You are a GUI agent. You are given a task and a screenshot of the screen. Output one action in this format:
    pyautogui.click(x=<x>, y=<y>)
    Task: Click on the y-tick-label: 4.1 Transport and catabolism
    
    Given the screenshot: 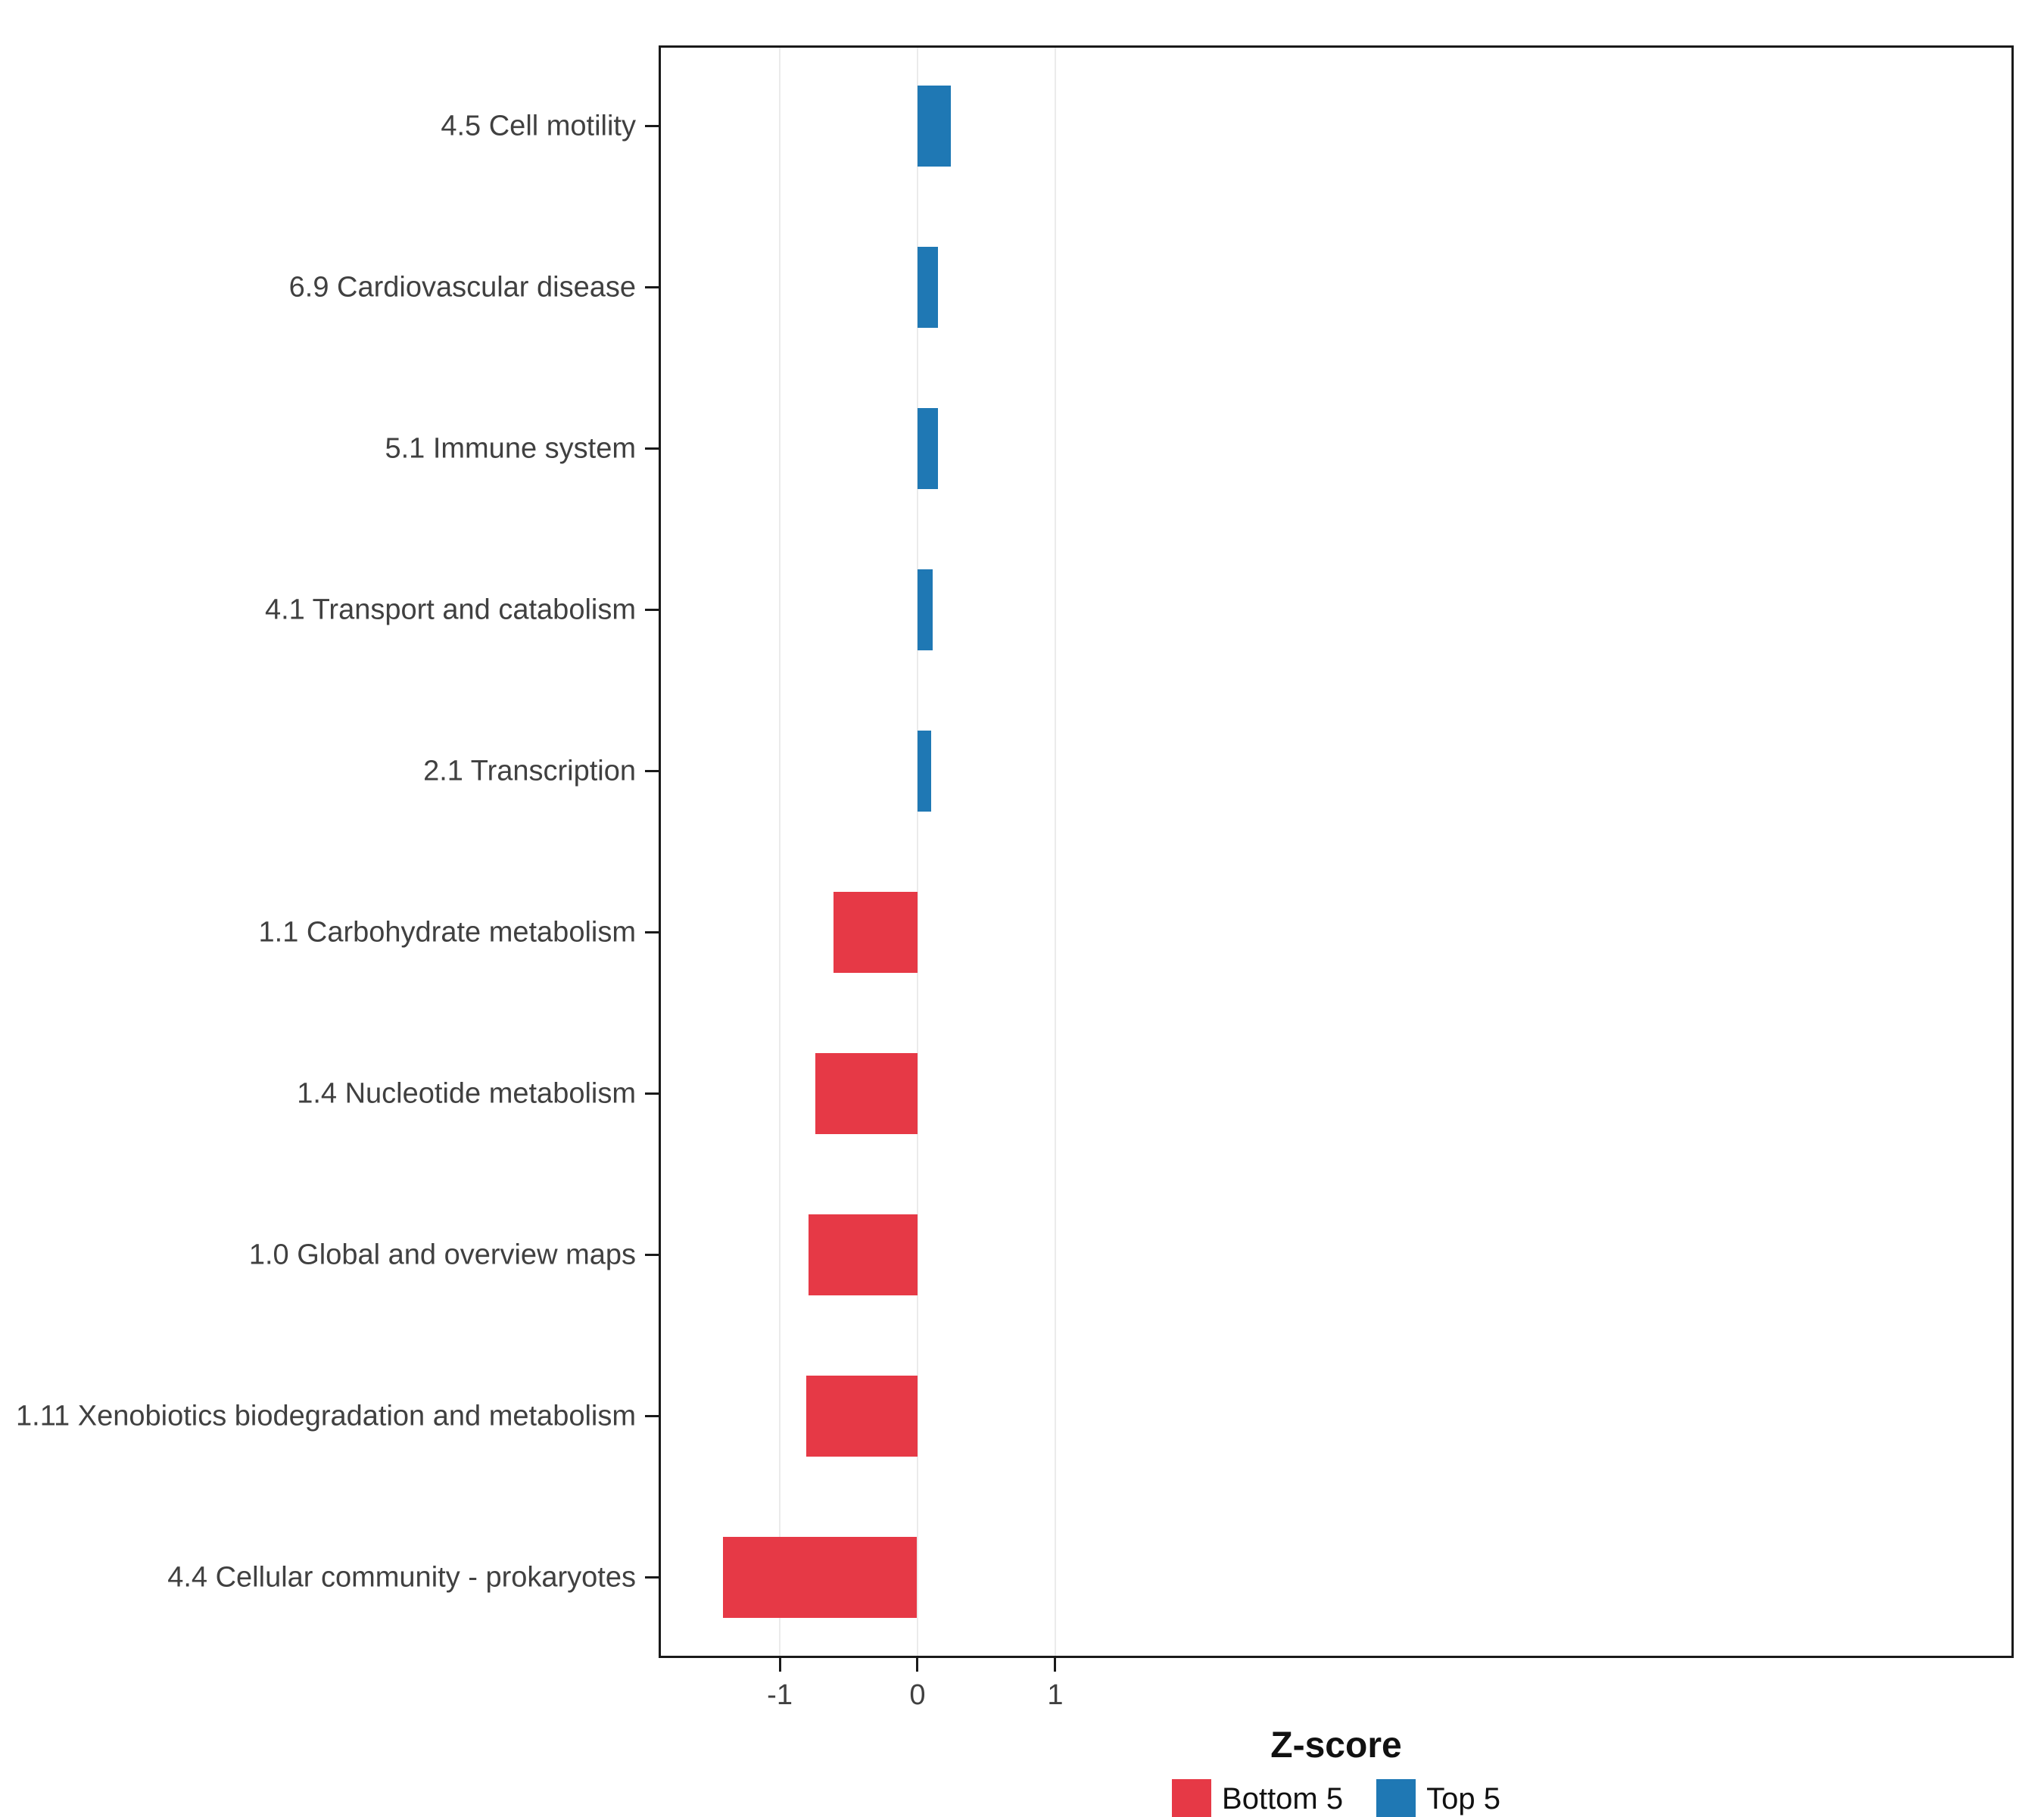 What is the action you would take?
    pyautogui.click(x=450, y=609)
    